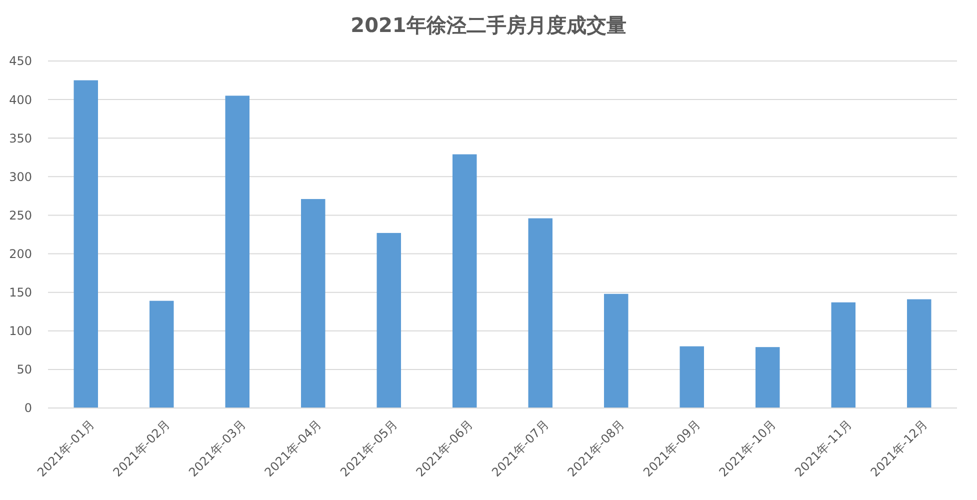  I want to click on y-tick-label: 350, so click(20, 138).